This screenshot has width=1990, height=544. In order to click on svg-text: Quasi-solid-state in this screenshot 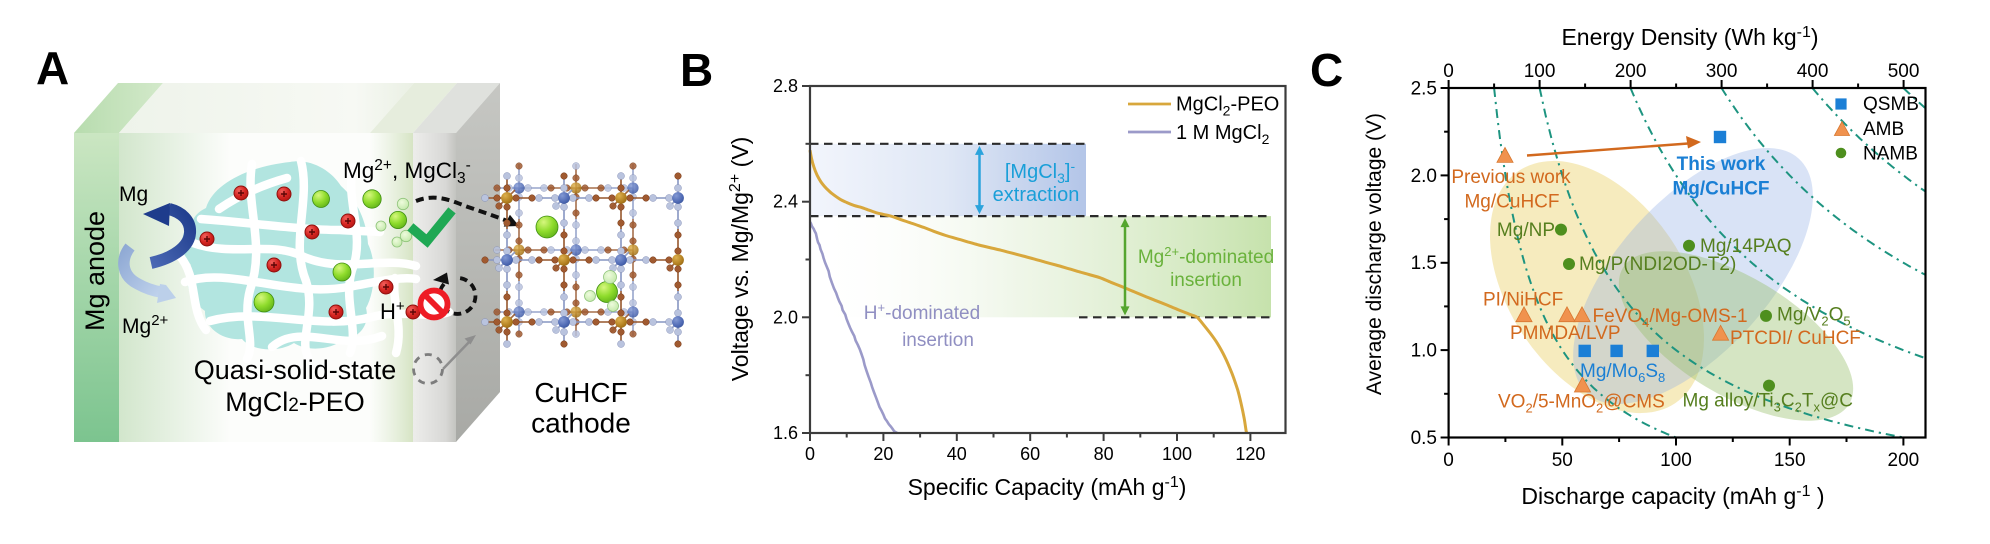, I will do `click(295, 370)`.